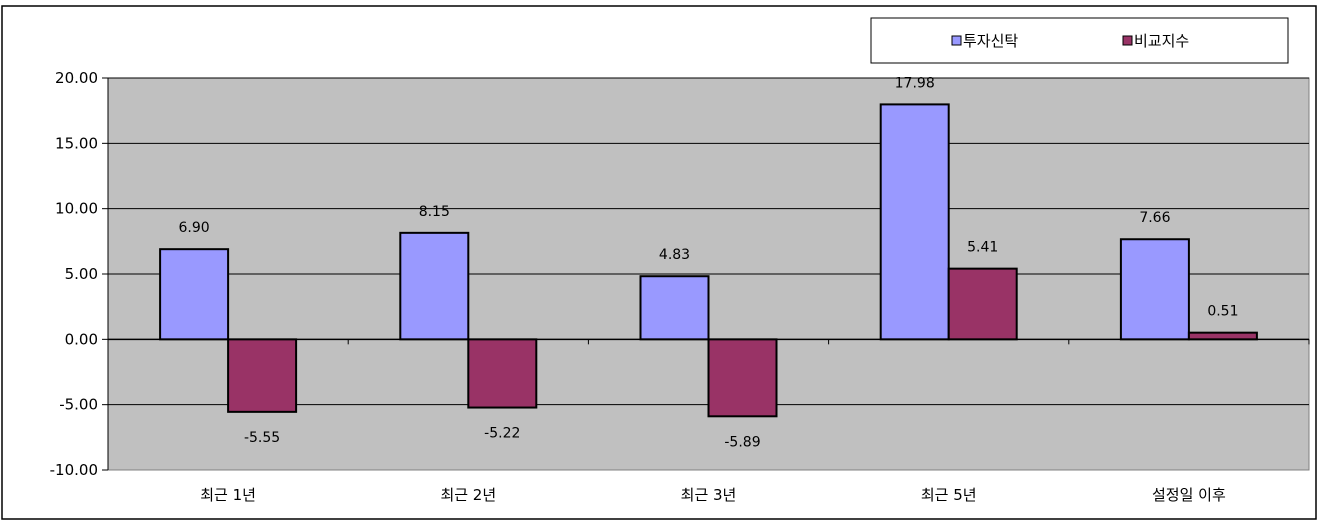 The image size is (1319, 522). What do you see at coordinates (949, 495) in the screenshot?
I see `category-label: 최근 5년` at bounding box center [949, 495].